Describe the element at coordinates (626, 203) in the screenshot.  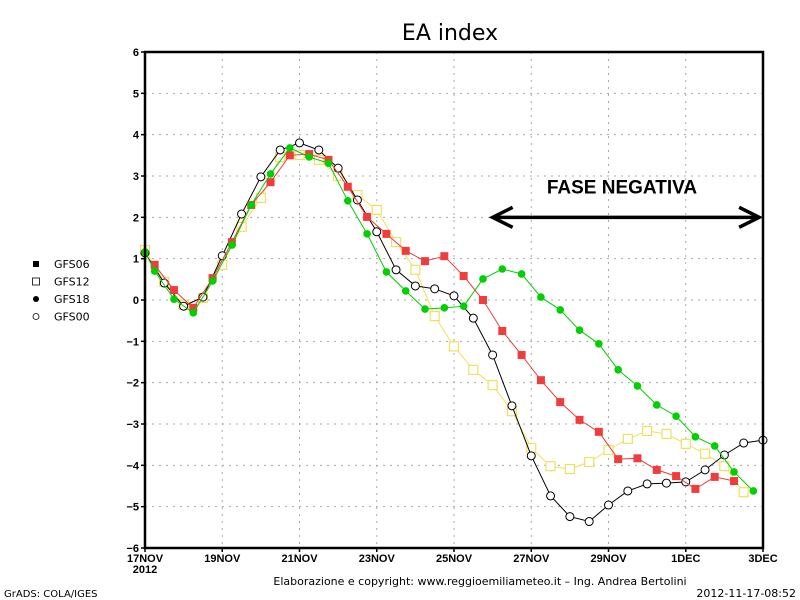
I see `annotation: FASE NEGATIVA` at that location.